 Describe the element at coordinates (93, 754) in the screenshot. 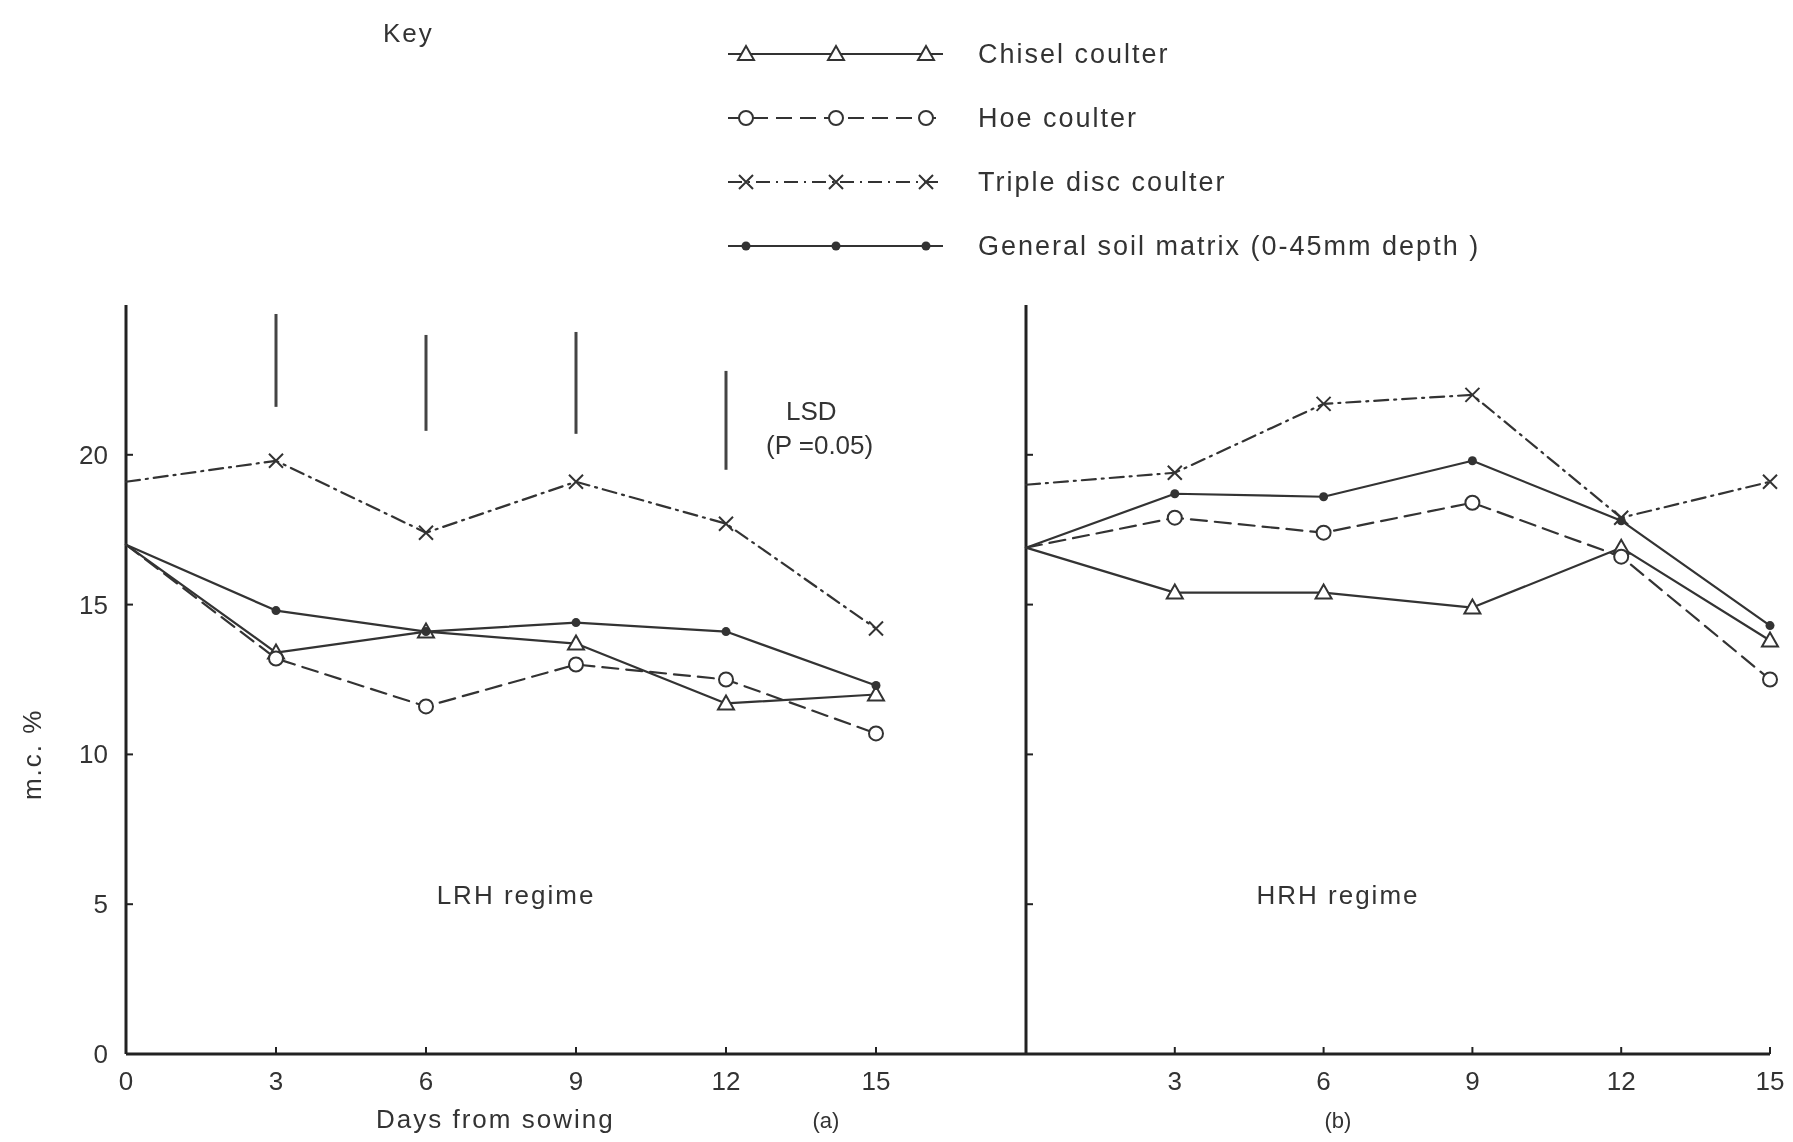

I see `y-tick-label: 10` at that location.